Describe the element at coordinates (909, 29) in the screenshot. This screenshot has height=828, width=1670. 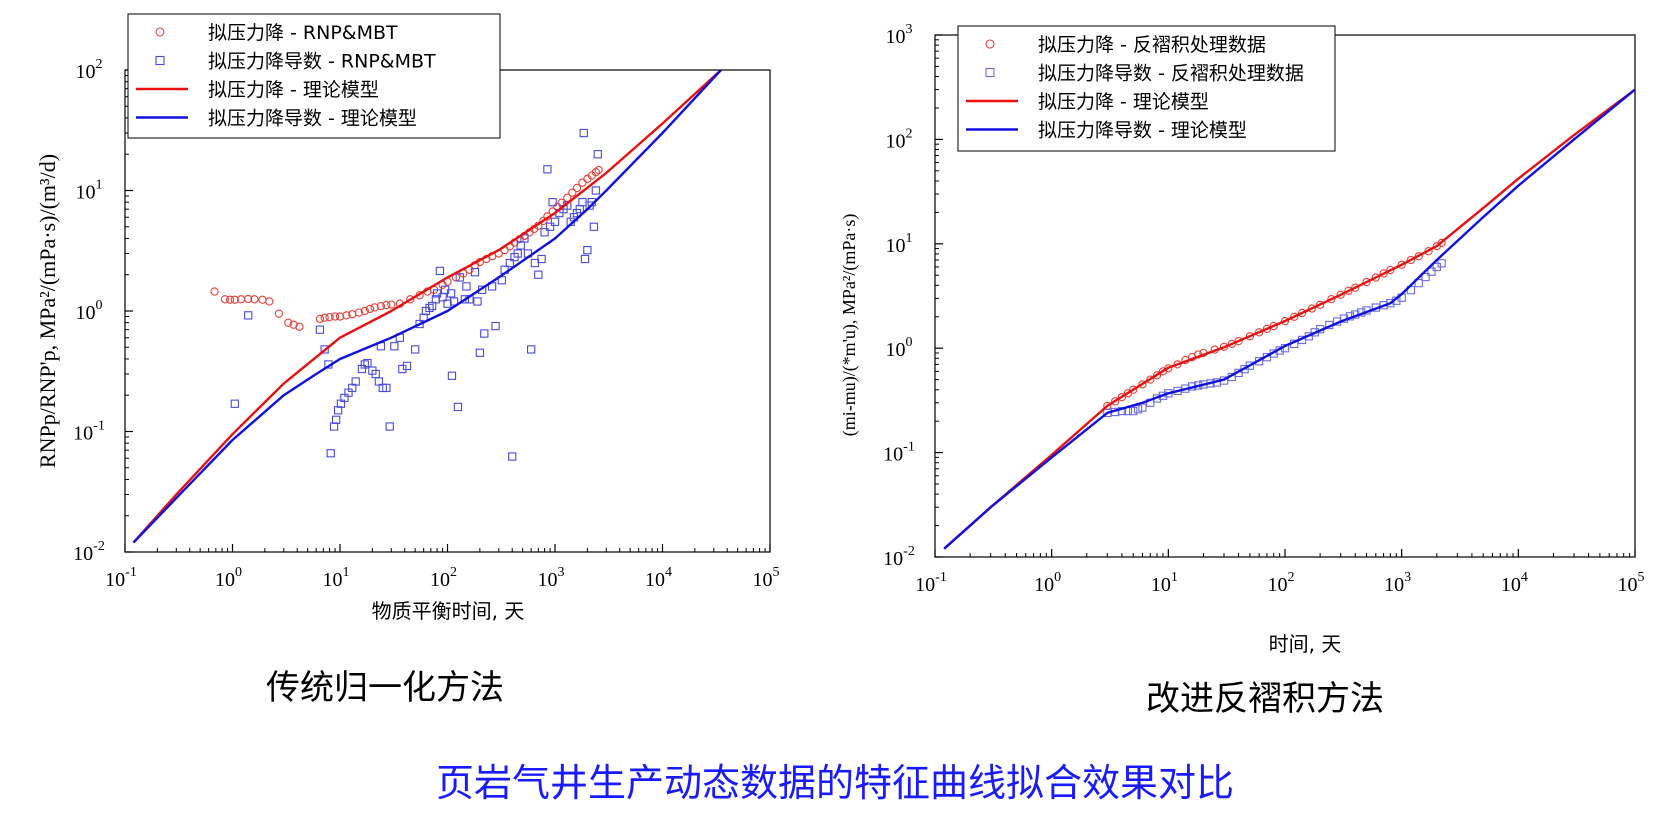
I see `y-tick-exp: 3` at that location.